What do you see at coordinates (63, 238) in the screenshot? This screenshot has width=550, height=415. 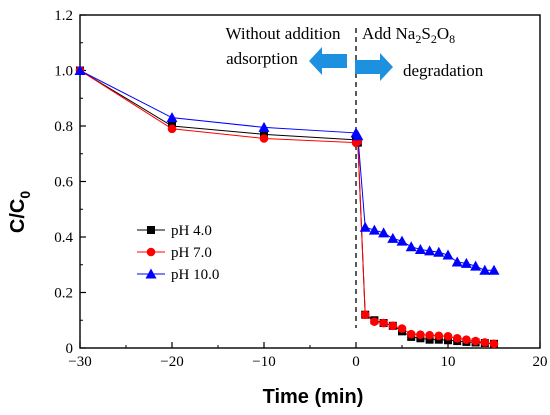 I see `y-tick-label: 0.4` at bounding box center [63, 238].